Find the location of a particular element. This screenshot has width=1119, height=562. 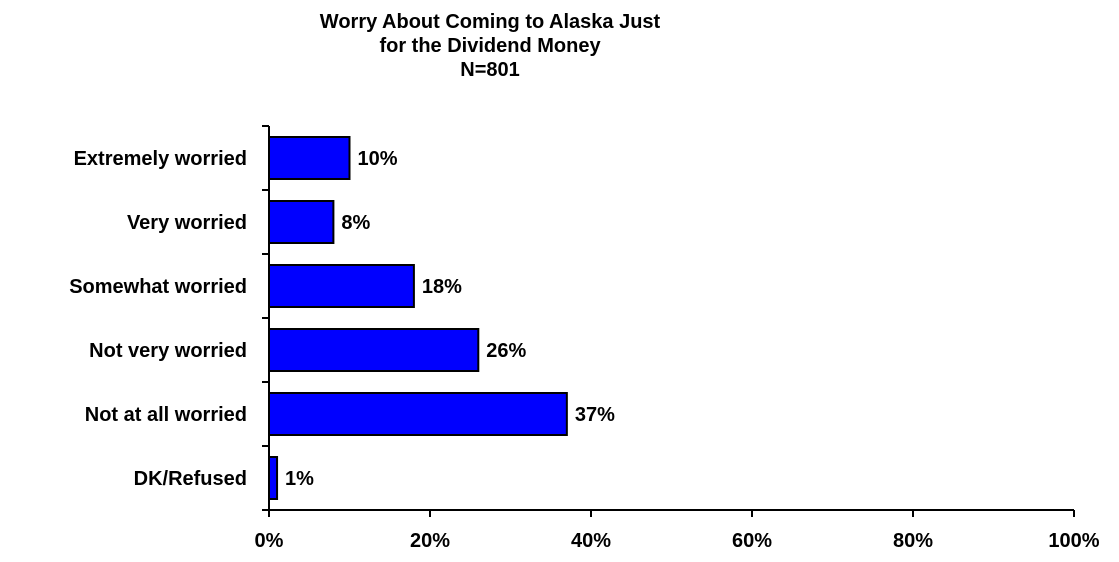

bar-value-label: 37% is located at coordinates (595, 415).